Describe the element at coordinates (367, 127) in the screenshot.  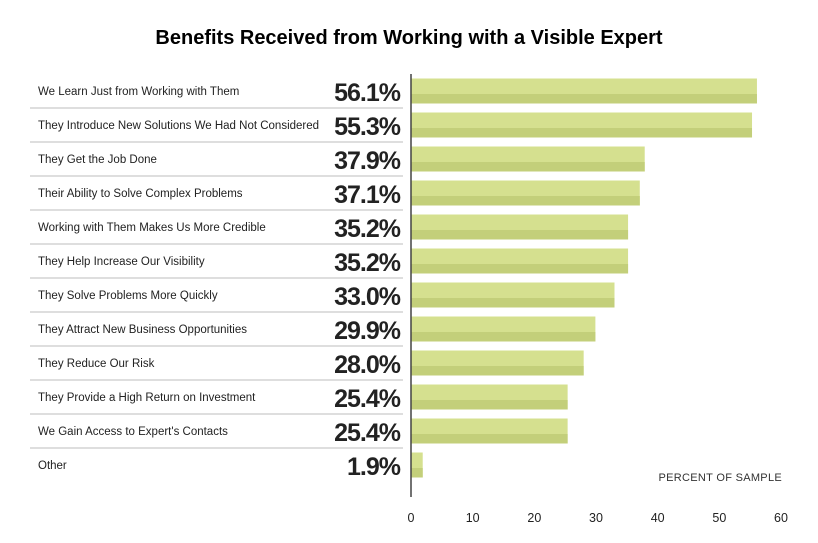
I see `value-label: 55.3%` at that location.